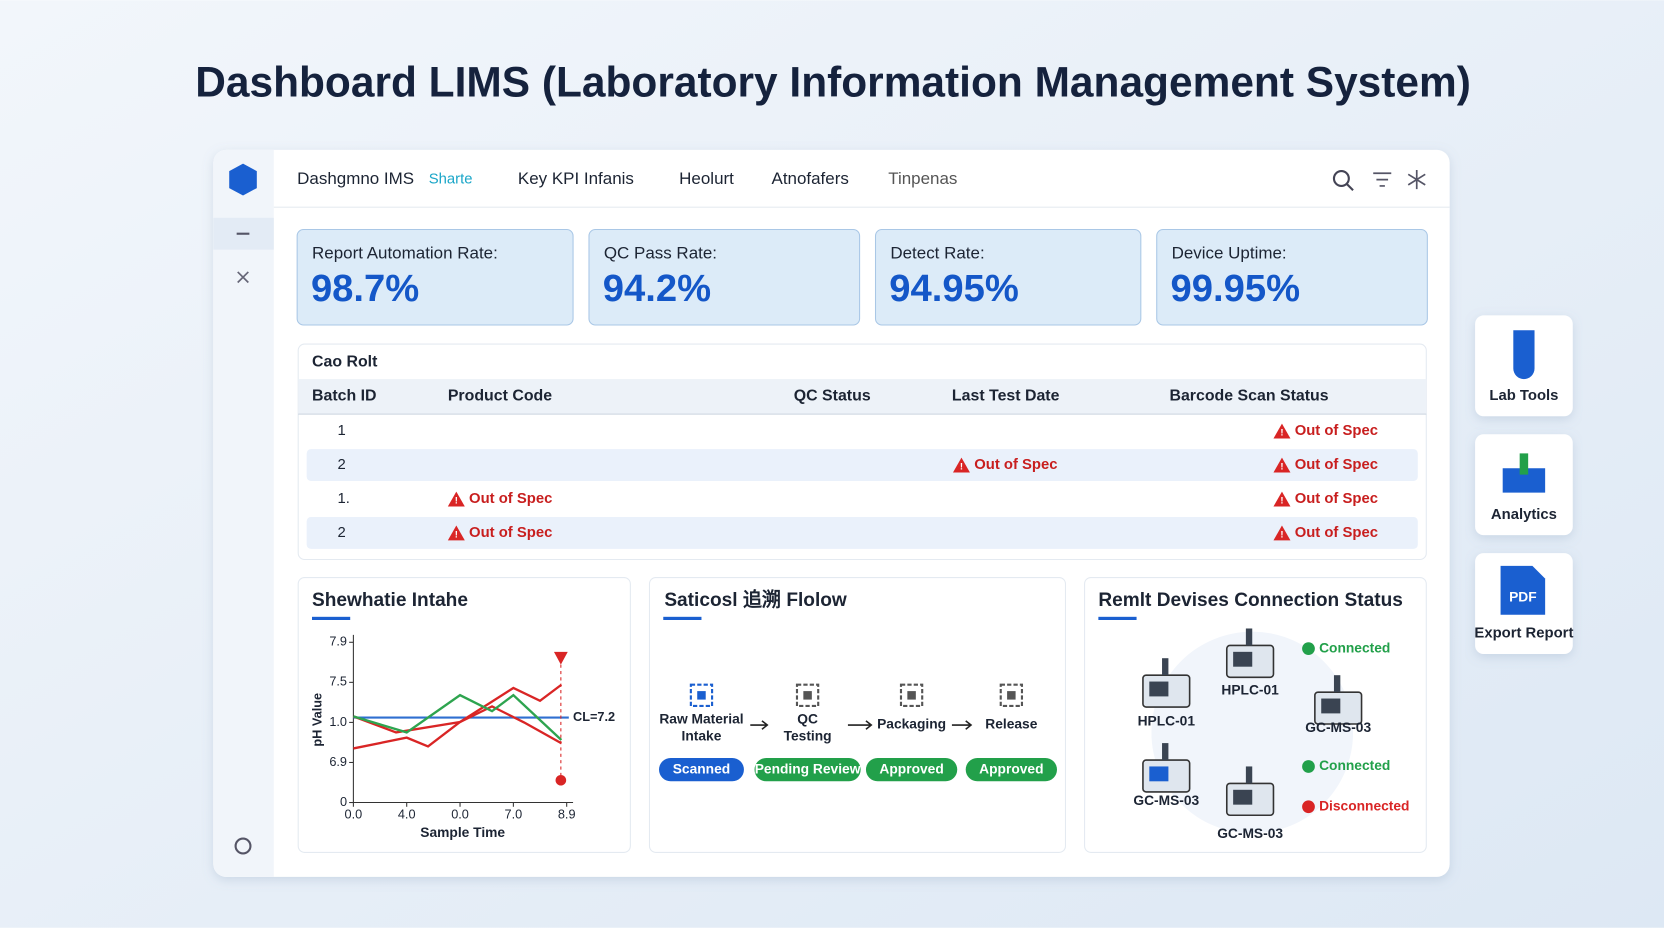 This screenshot has width=1664, height=928. I want to click on y-tick-label: 0, so click(343, 801).